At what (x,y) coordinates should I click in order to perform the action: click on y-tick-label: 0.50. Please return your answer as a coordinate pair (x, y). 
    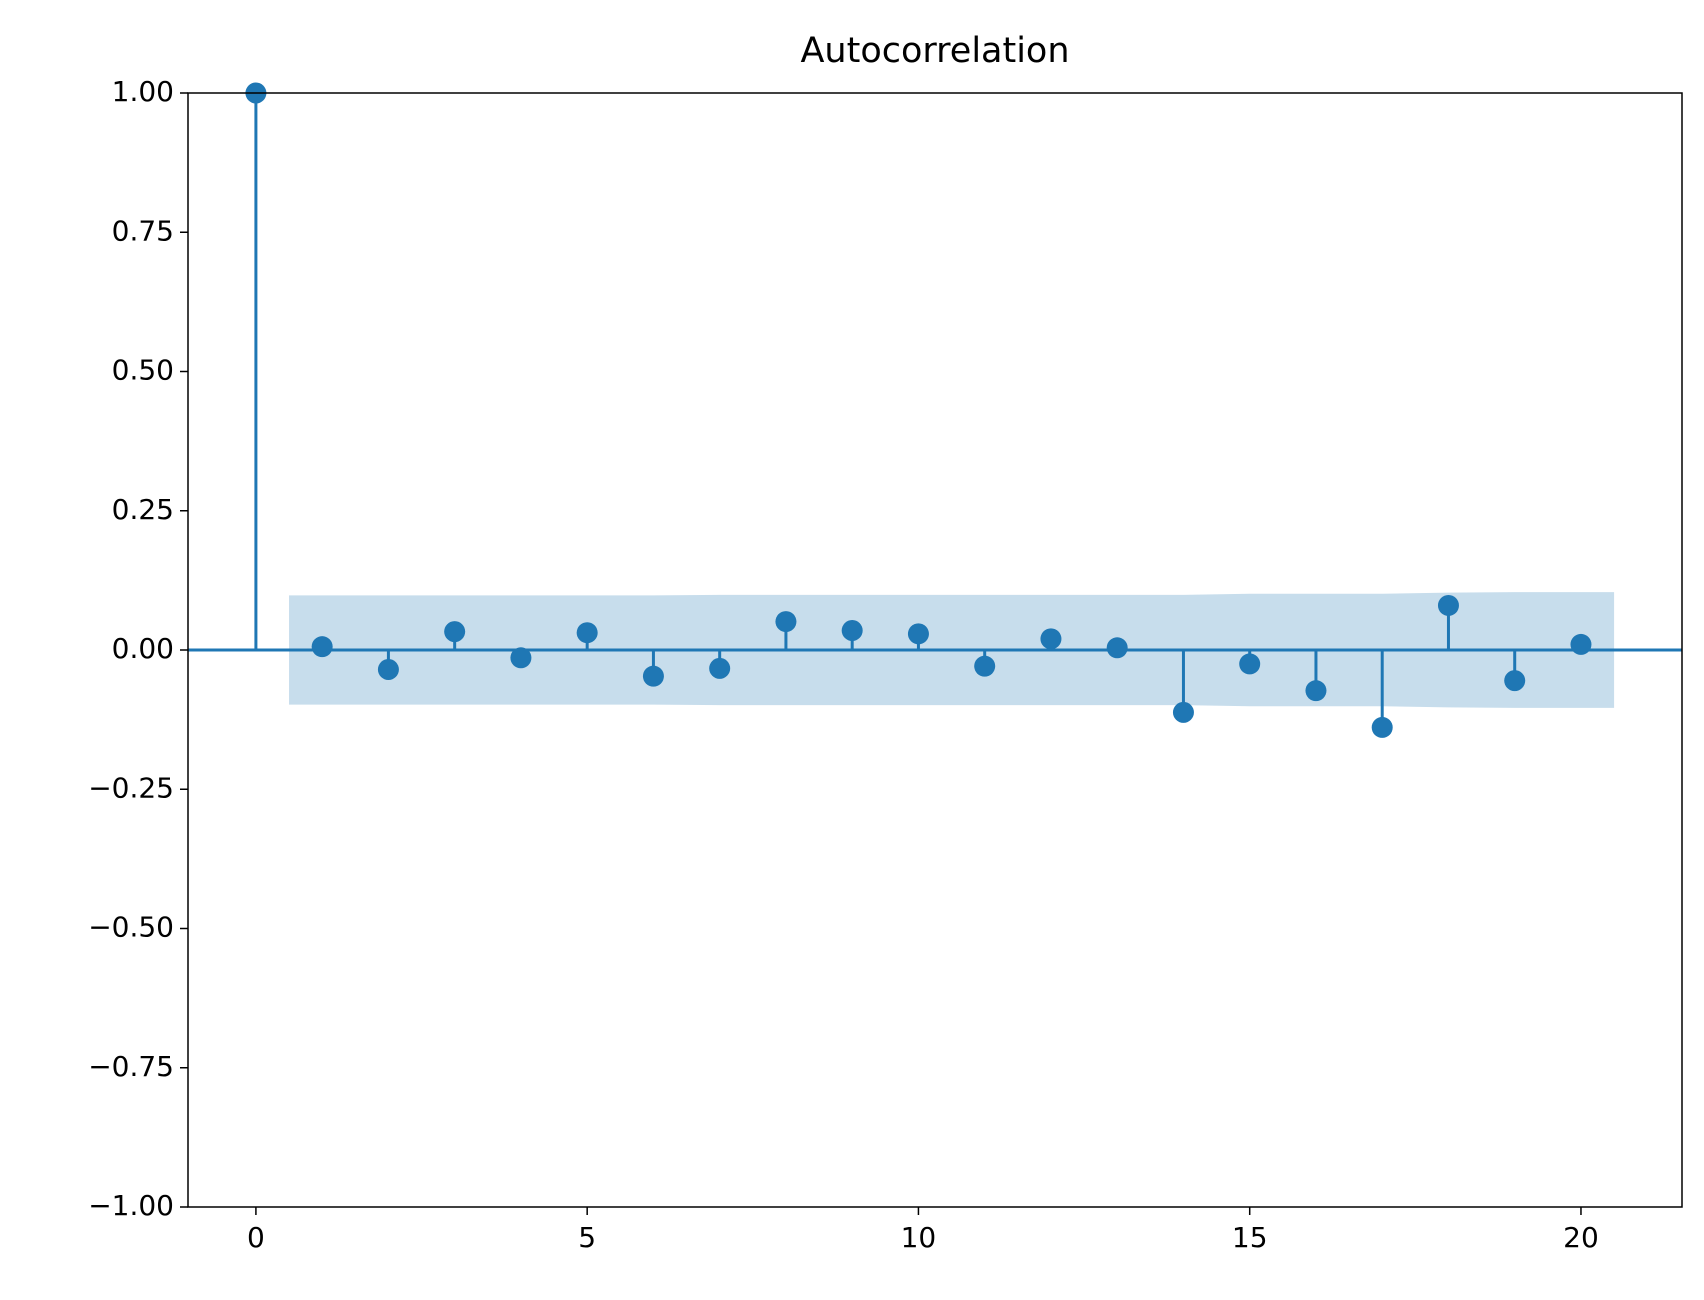
    Looking at the image, I should click on (143, 370).